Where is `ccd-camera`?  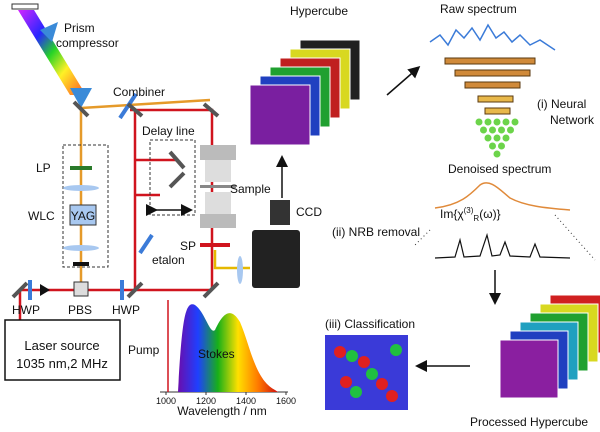
ccd-camera is located at coordinates (276, 259).